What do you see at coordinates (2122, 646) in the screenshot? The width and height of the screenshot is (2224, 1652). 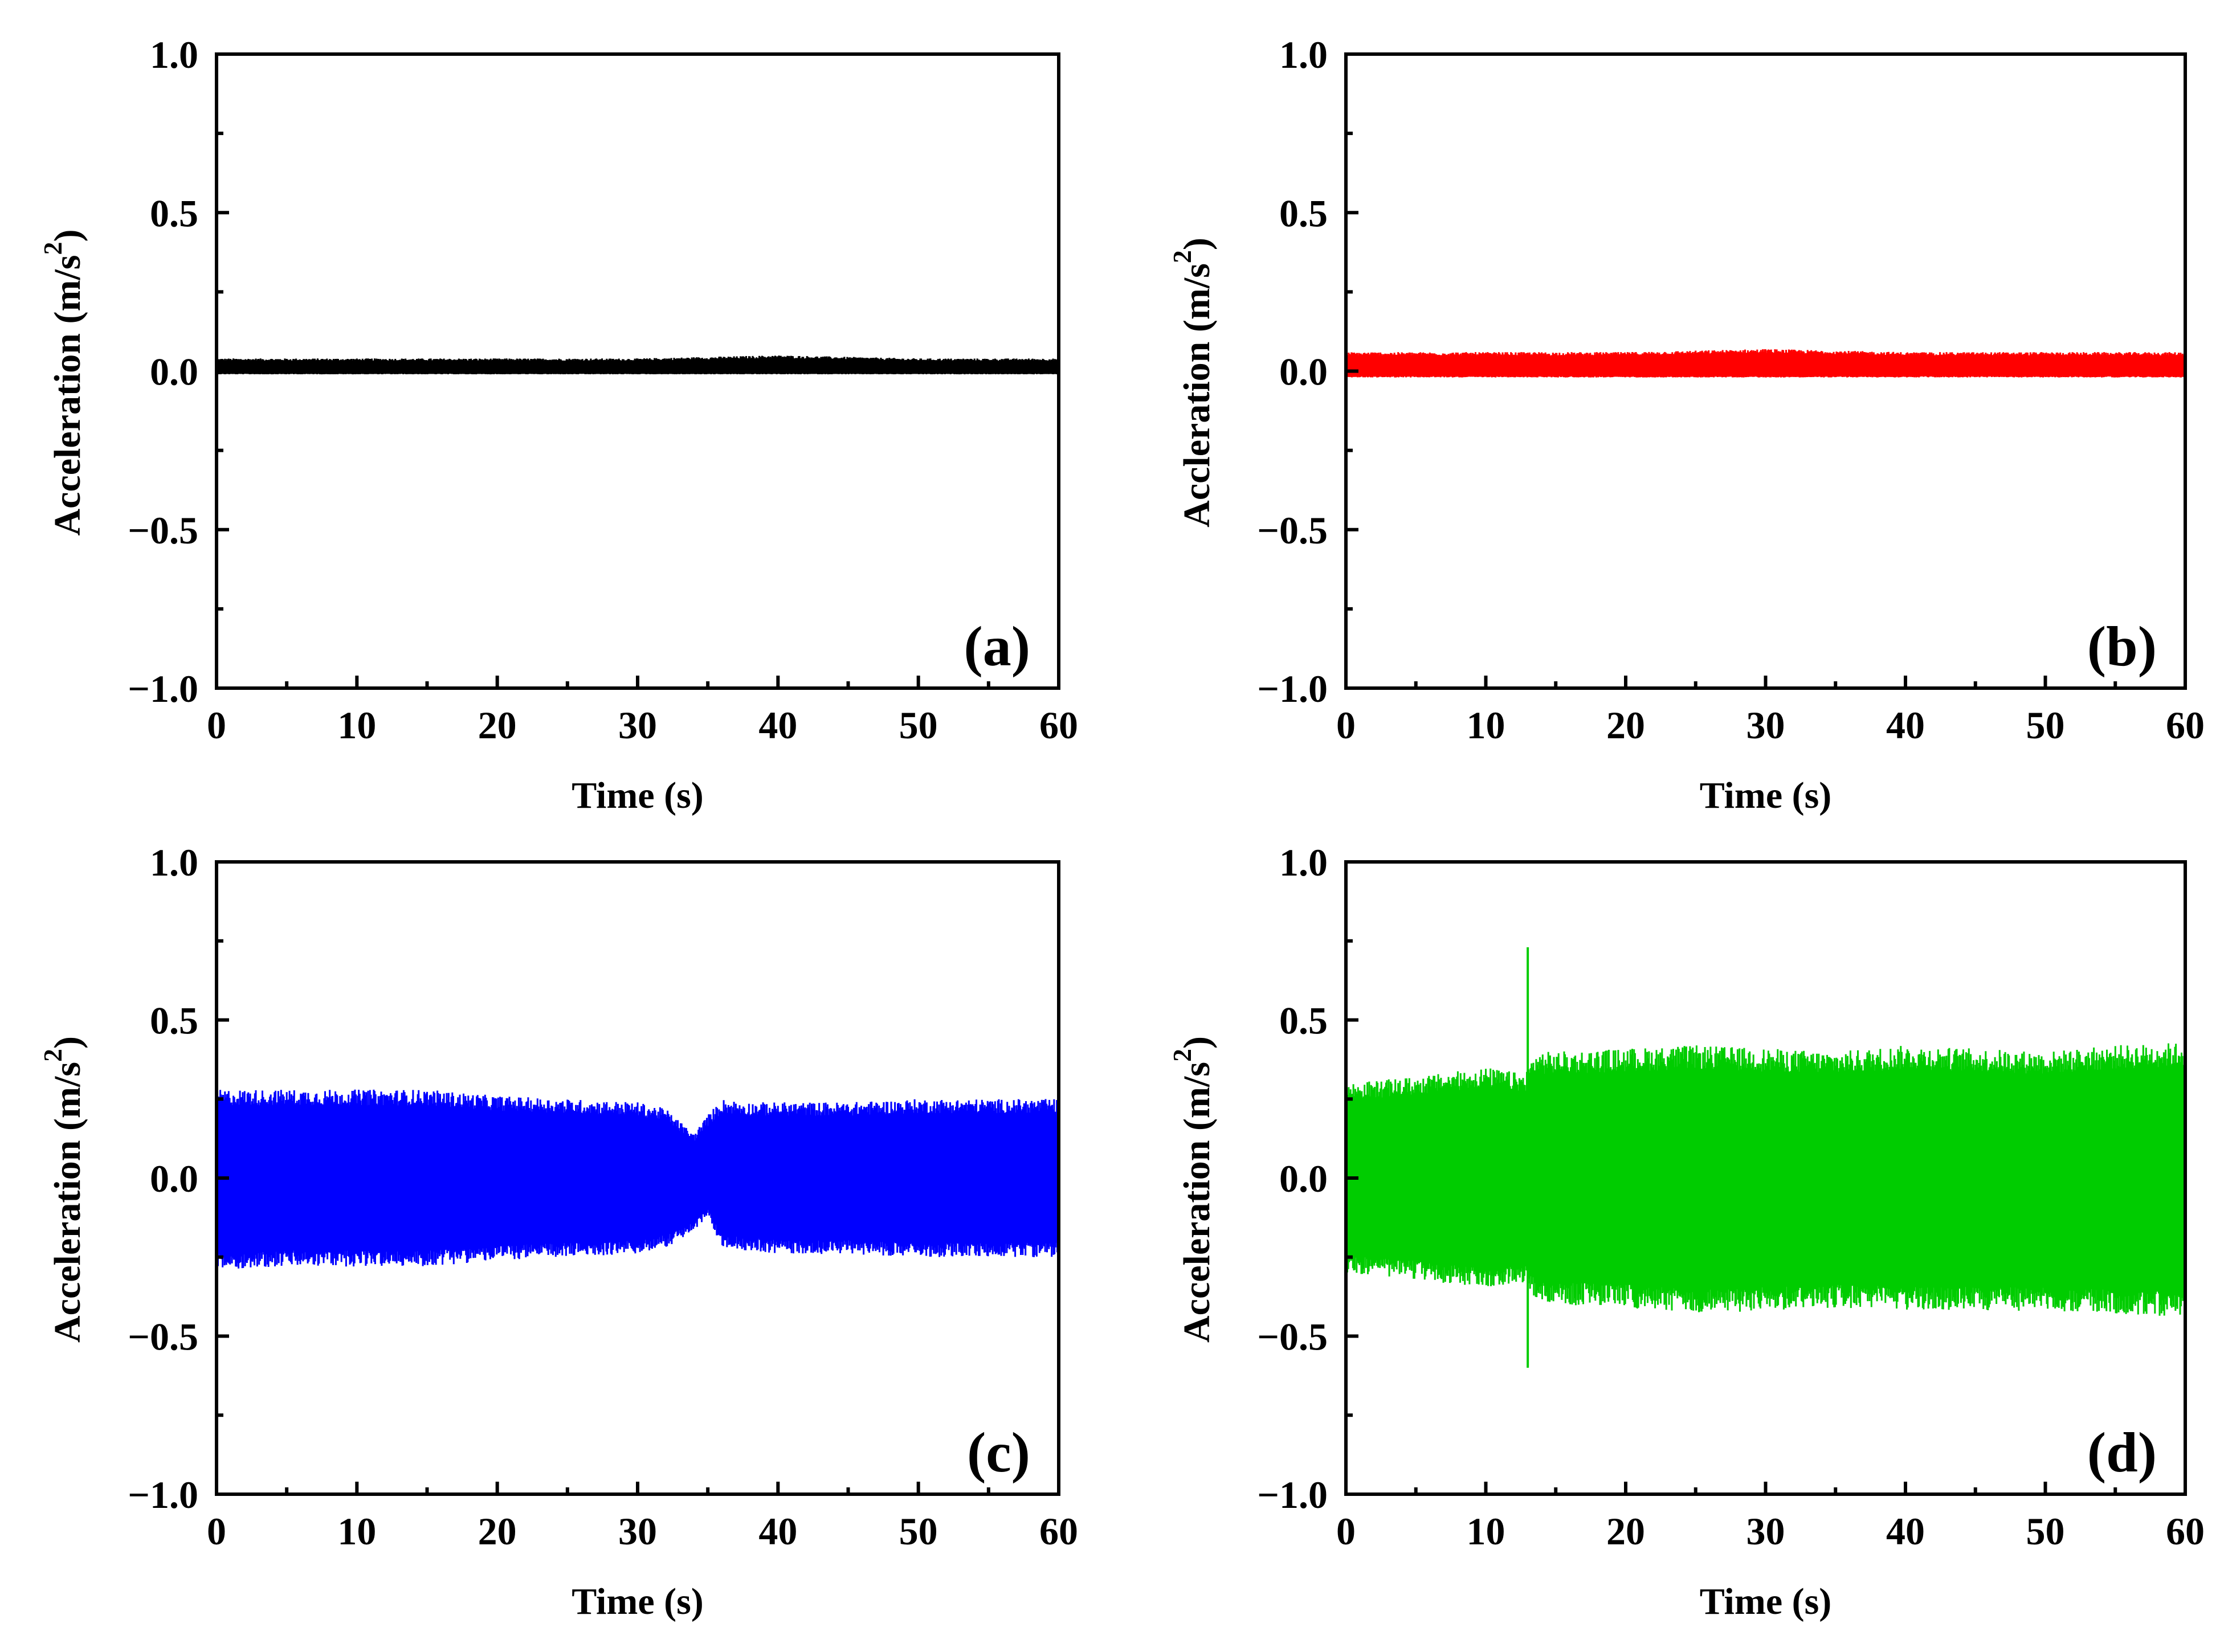 I see `panel-label: (b)` at bounding box center [2122, 646].